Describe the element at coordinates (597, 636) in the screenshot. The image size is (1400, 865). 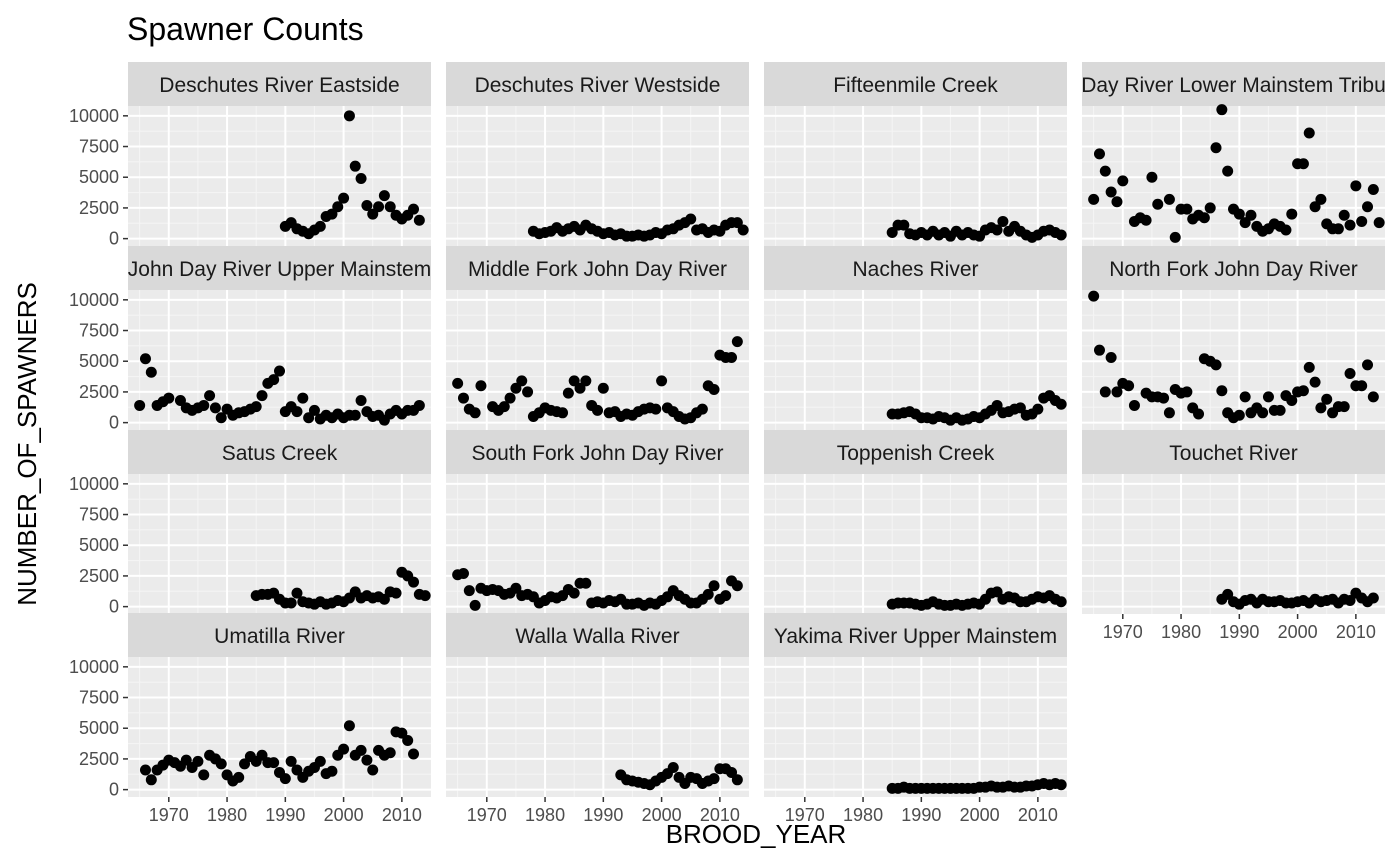
I see `facet-strip-label: Walla Walla River` at that location.